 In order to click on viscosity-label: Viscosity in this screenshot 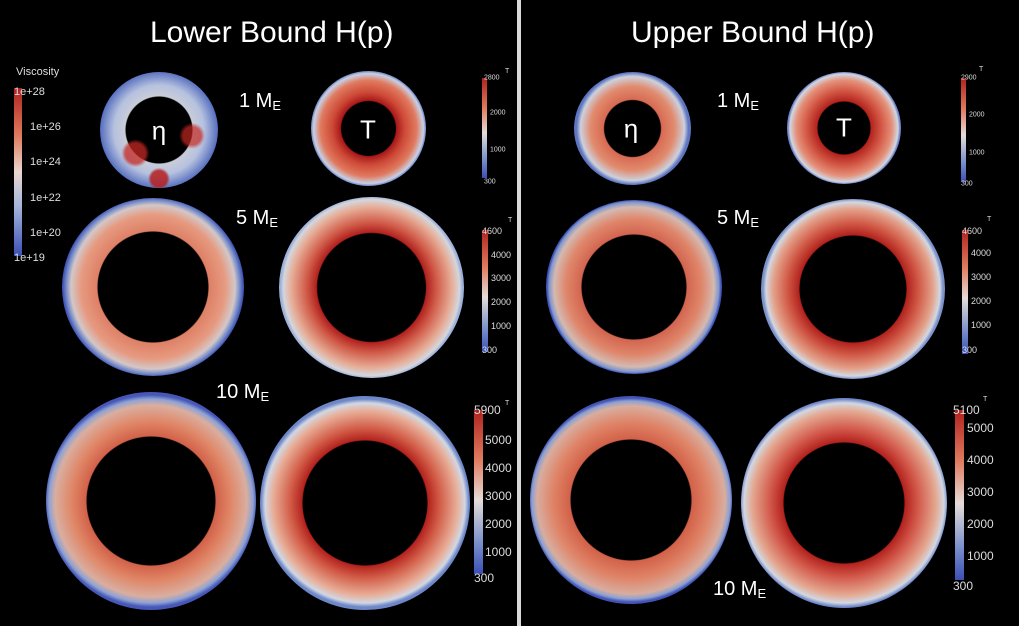, I will do `click(38, 72)`.